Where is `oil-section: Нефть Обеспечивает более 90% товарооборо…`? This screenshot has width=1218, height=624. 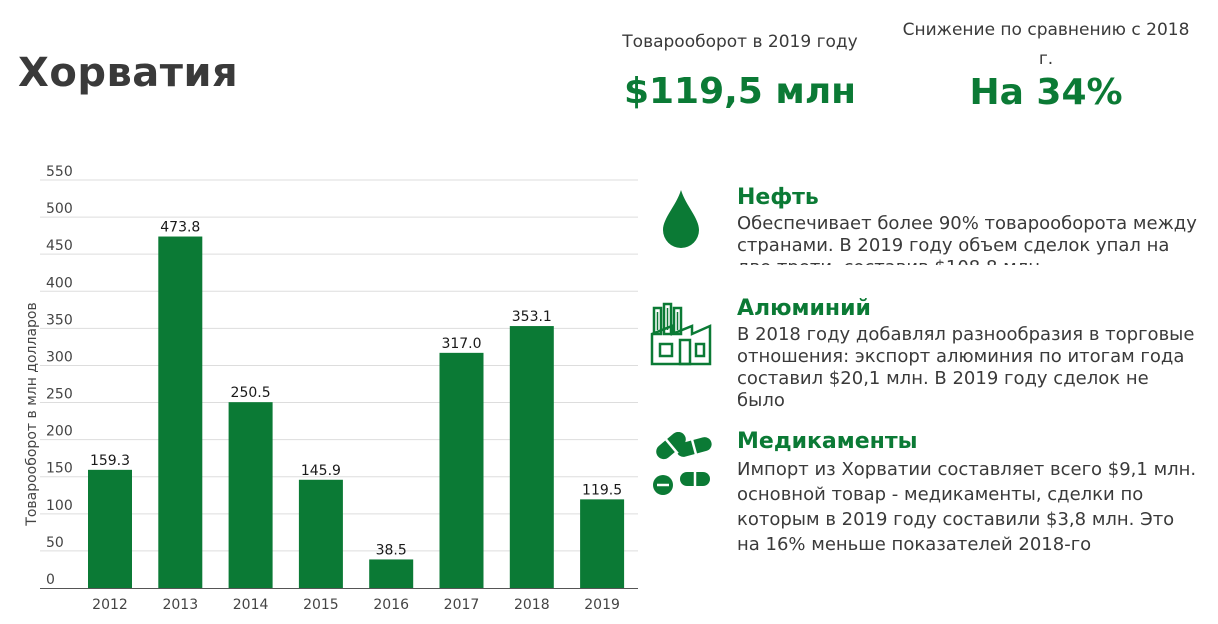 oil-section: Нефть Обеспечивает более 90% товарооборо… is located at coordinates (967, 224).